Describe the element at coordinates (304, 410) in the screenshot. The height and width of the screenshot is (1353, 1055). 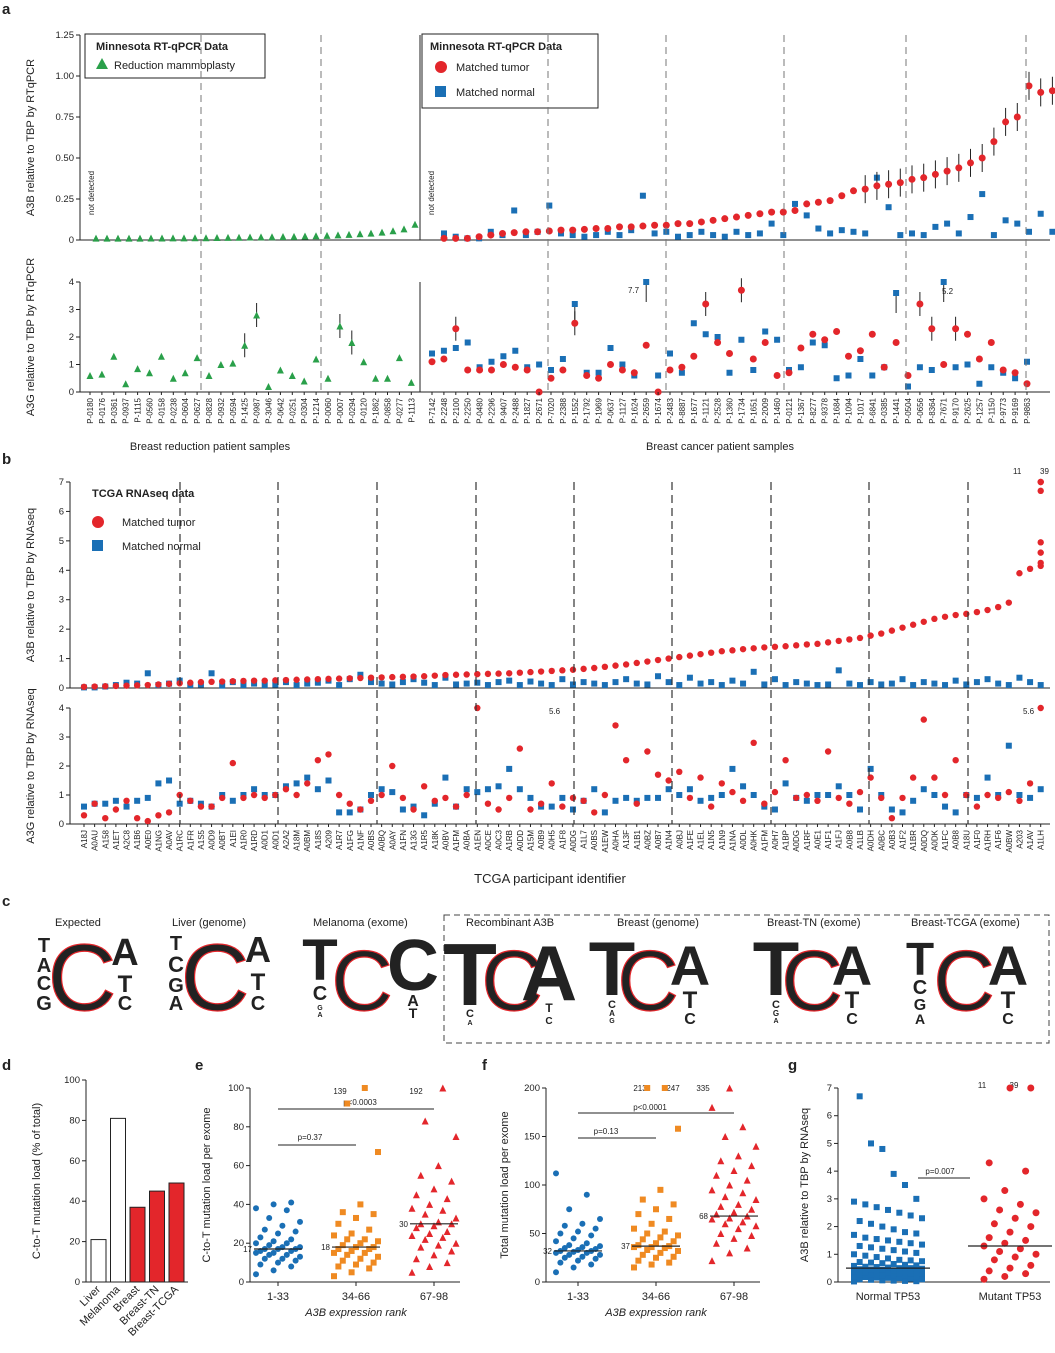
I see `x-tick-label: P-0304` at that location.